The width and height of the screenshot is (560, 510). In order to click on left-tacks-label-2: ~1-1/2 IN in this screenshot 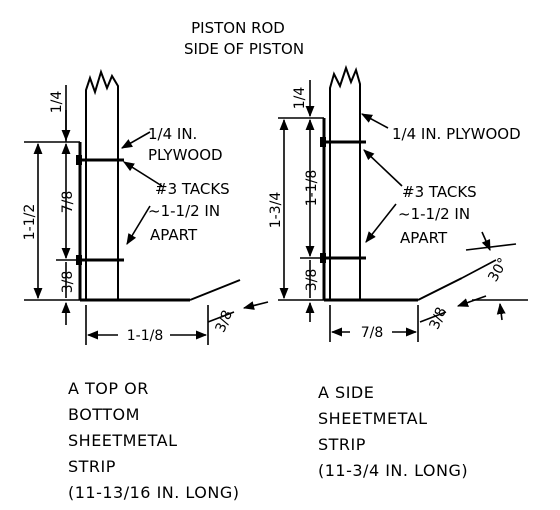, I will do `click(184, 211)`.